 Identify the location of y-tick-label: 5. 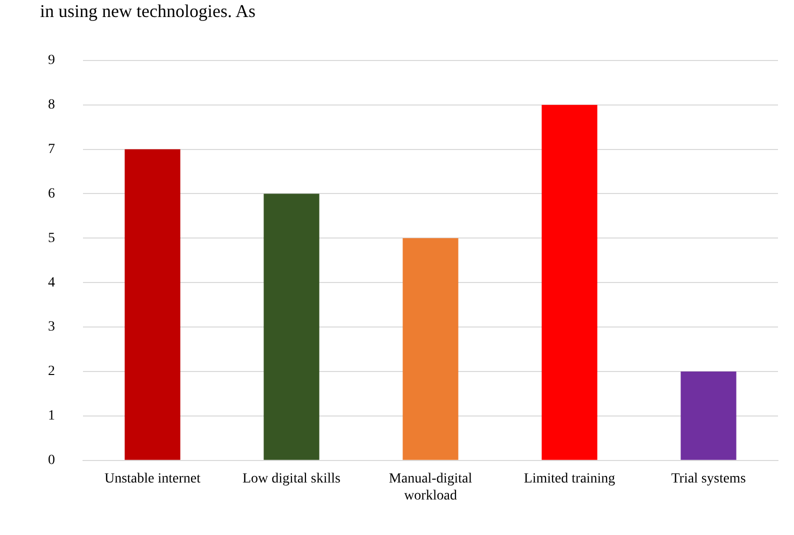
(51, 238).